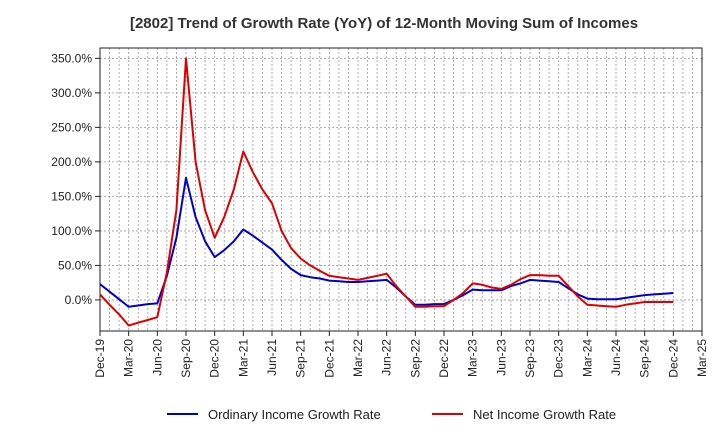 The image size is (720, 440). What do you see at coordinates (358, 358) in the screenshot?
I see `x-tick-label: Mar-22` at bounding box center [358, 358].